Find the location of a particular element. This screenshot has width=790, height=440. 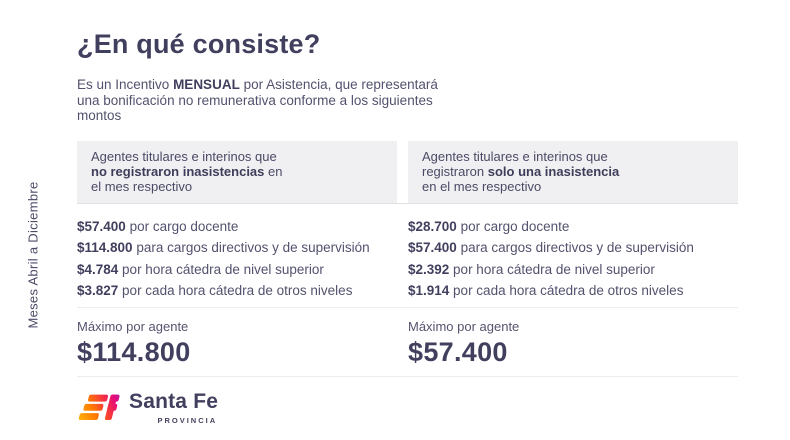

max-value: $57.400 is located at coordinates (458, 351).